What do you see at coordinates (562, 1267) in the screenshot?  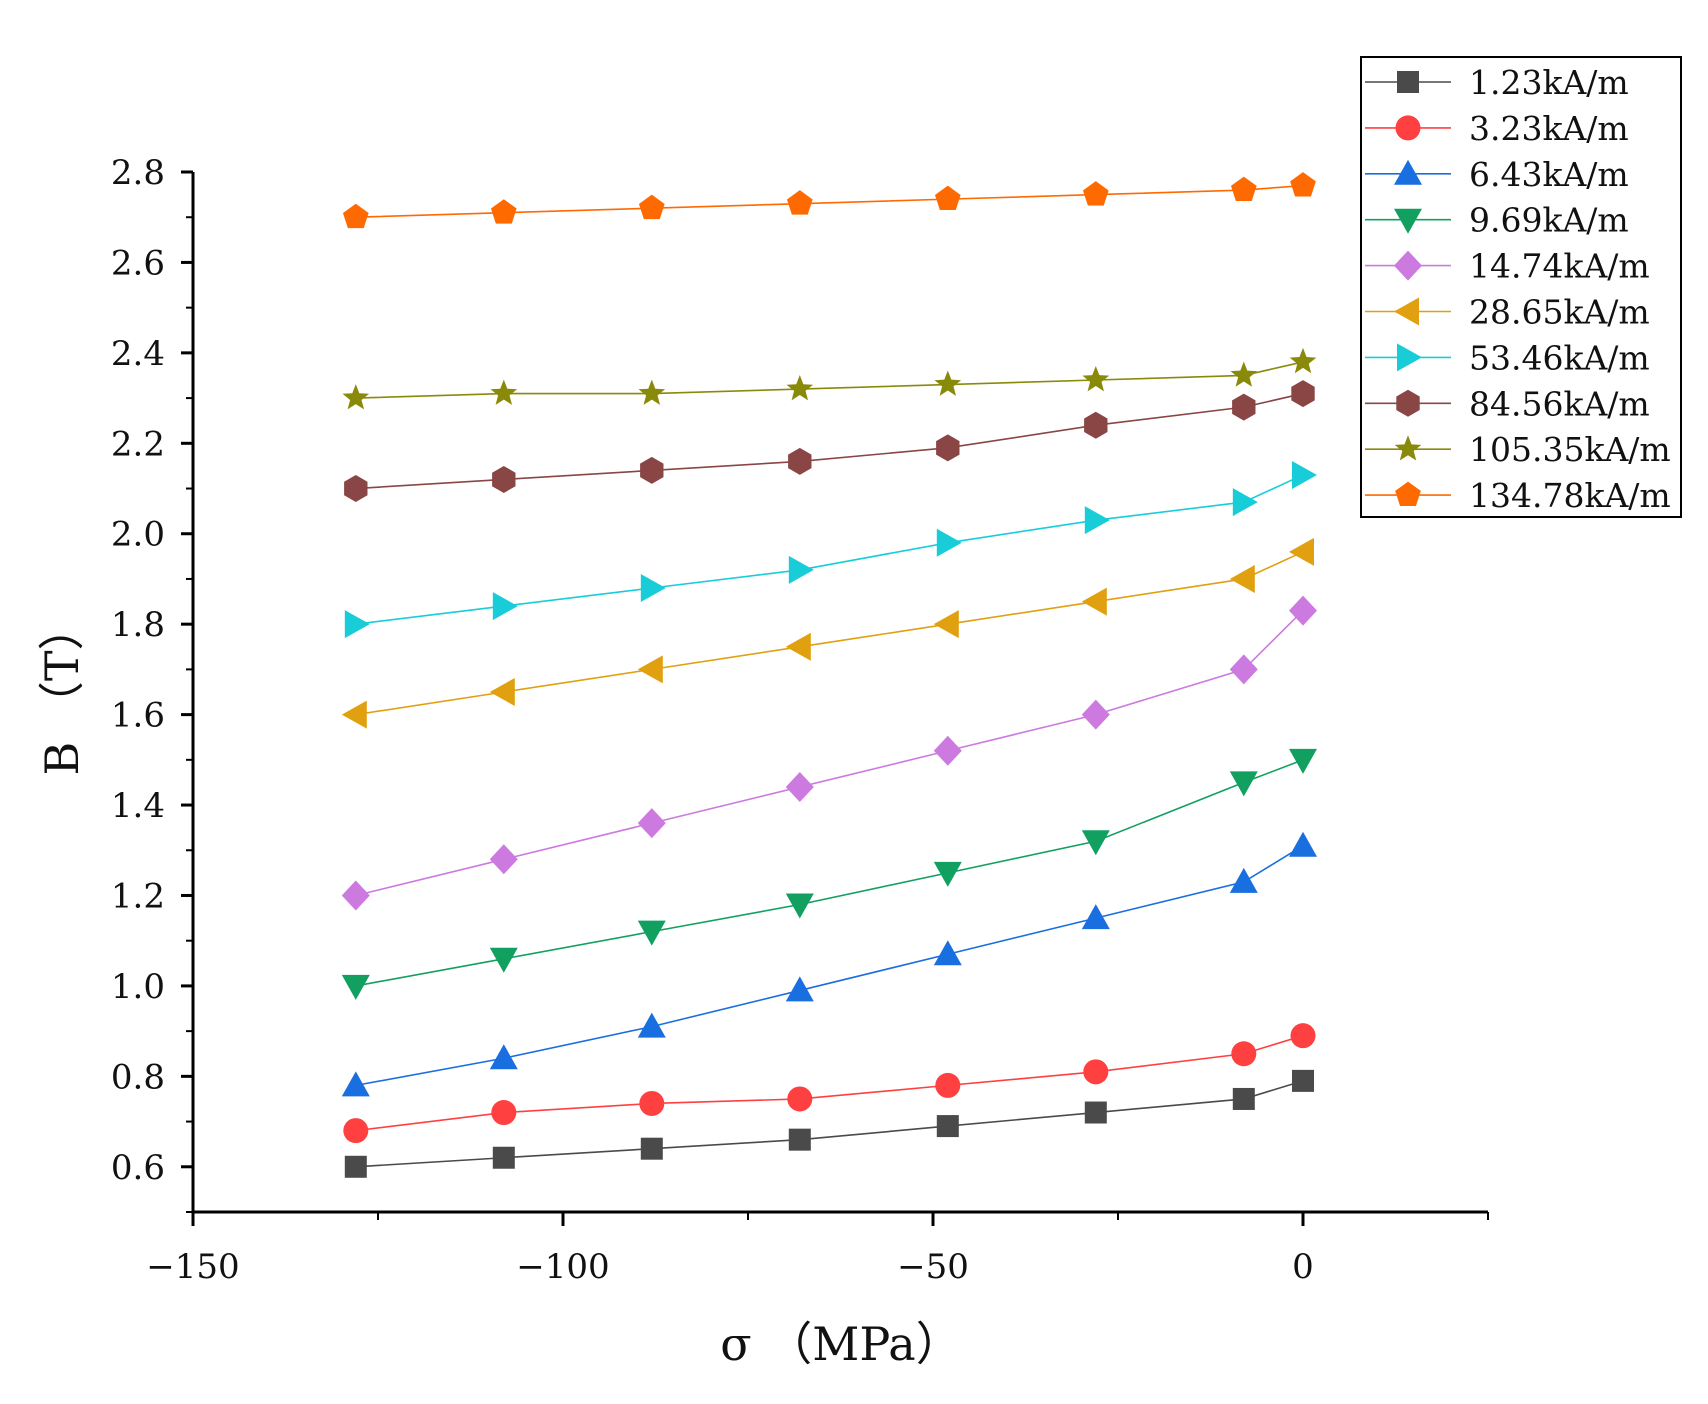 I see `x-tick-label: −100` at bounding box center [562, 1267].